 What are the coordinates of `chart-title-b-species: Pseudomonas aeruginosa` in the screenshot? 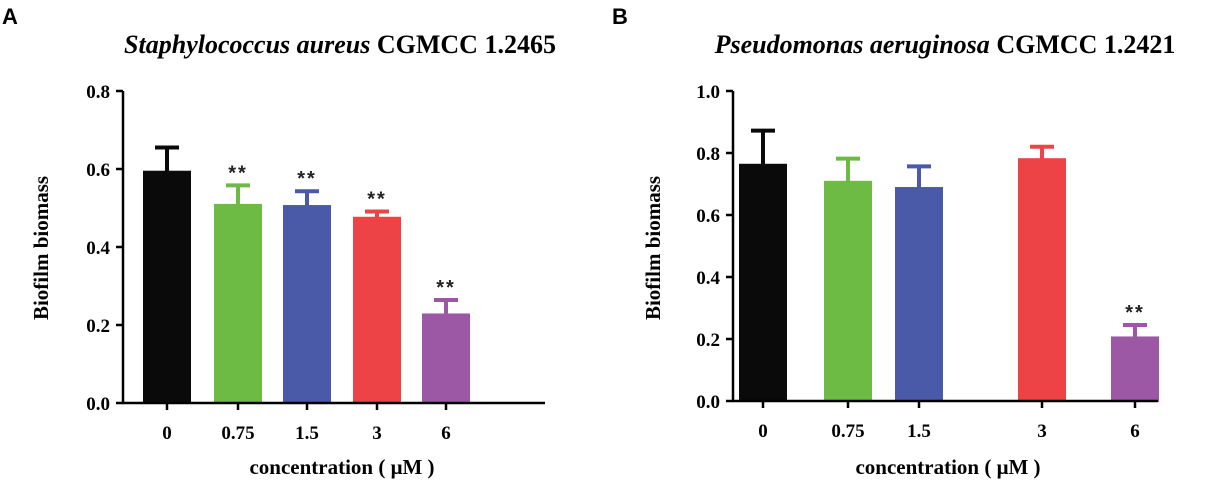 It's located at (852, 44).